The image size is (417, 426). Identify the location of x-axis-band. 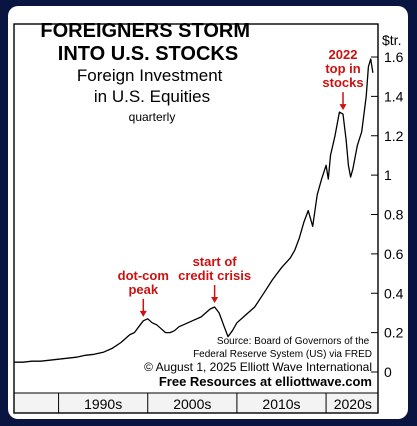
(196, 403).